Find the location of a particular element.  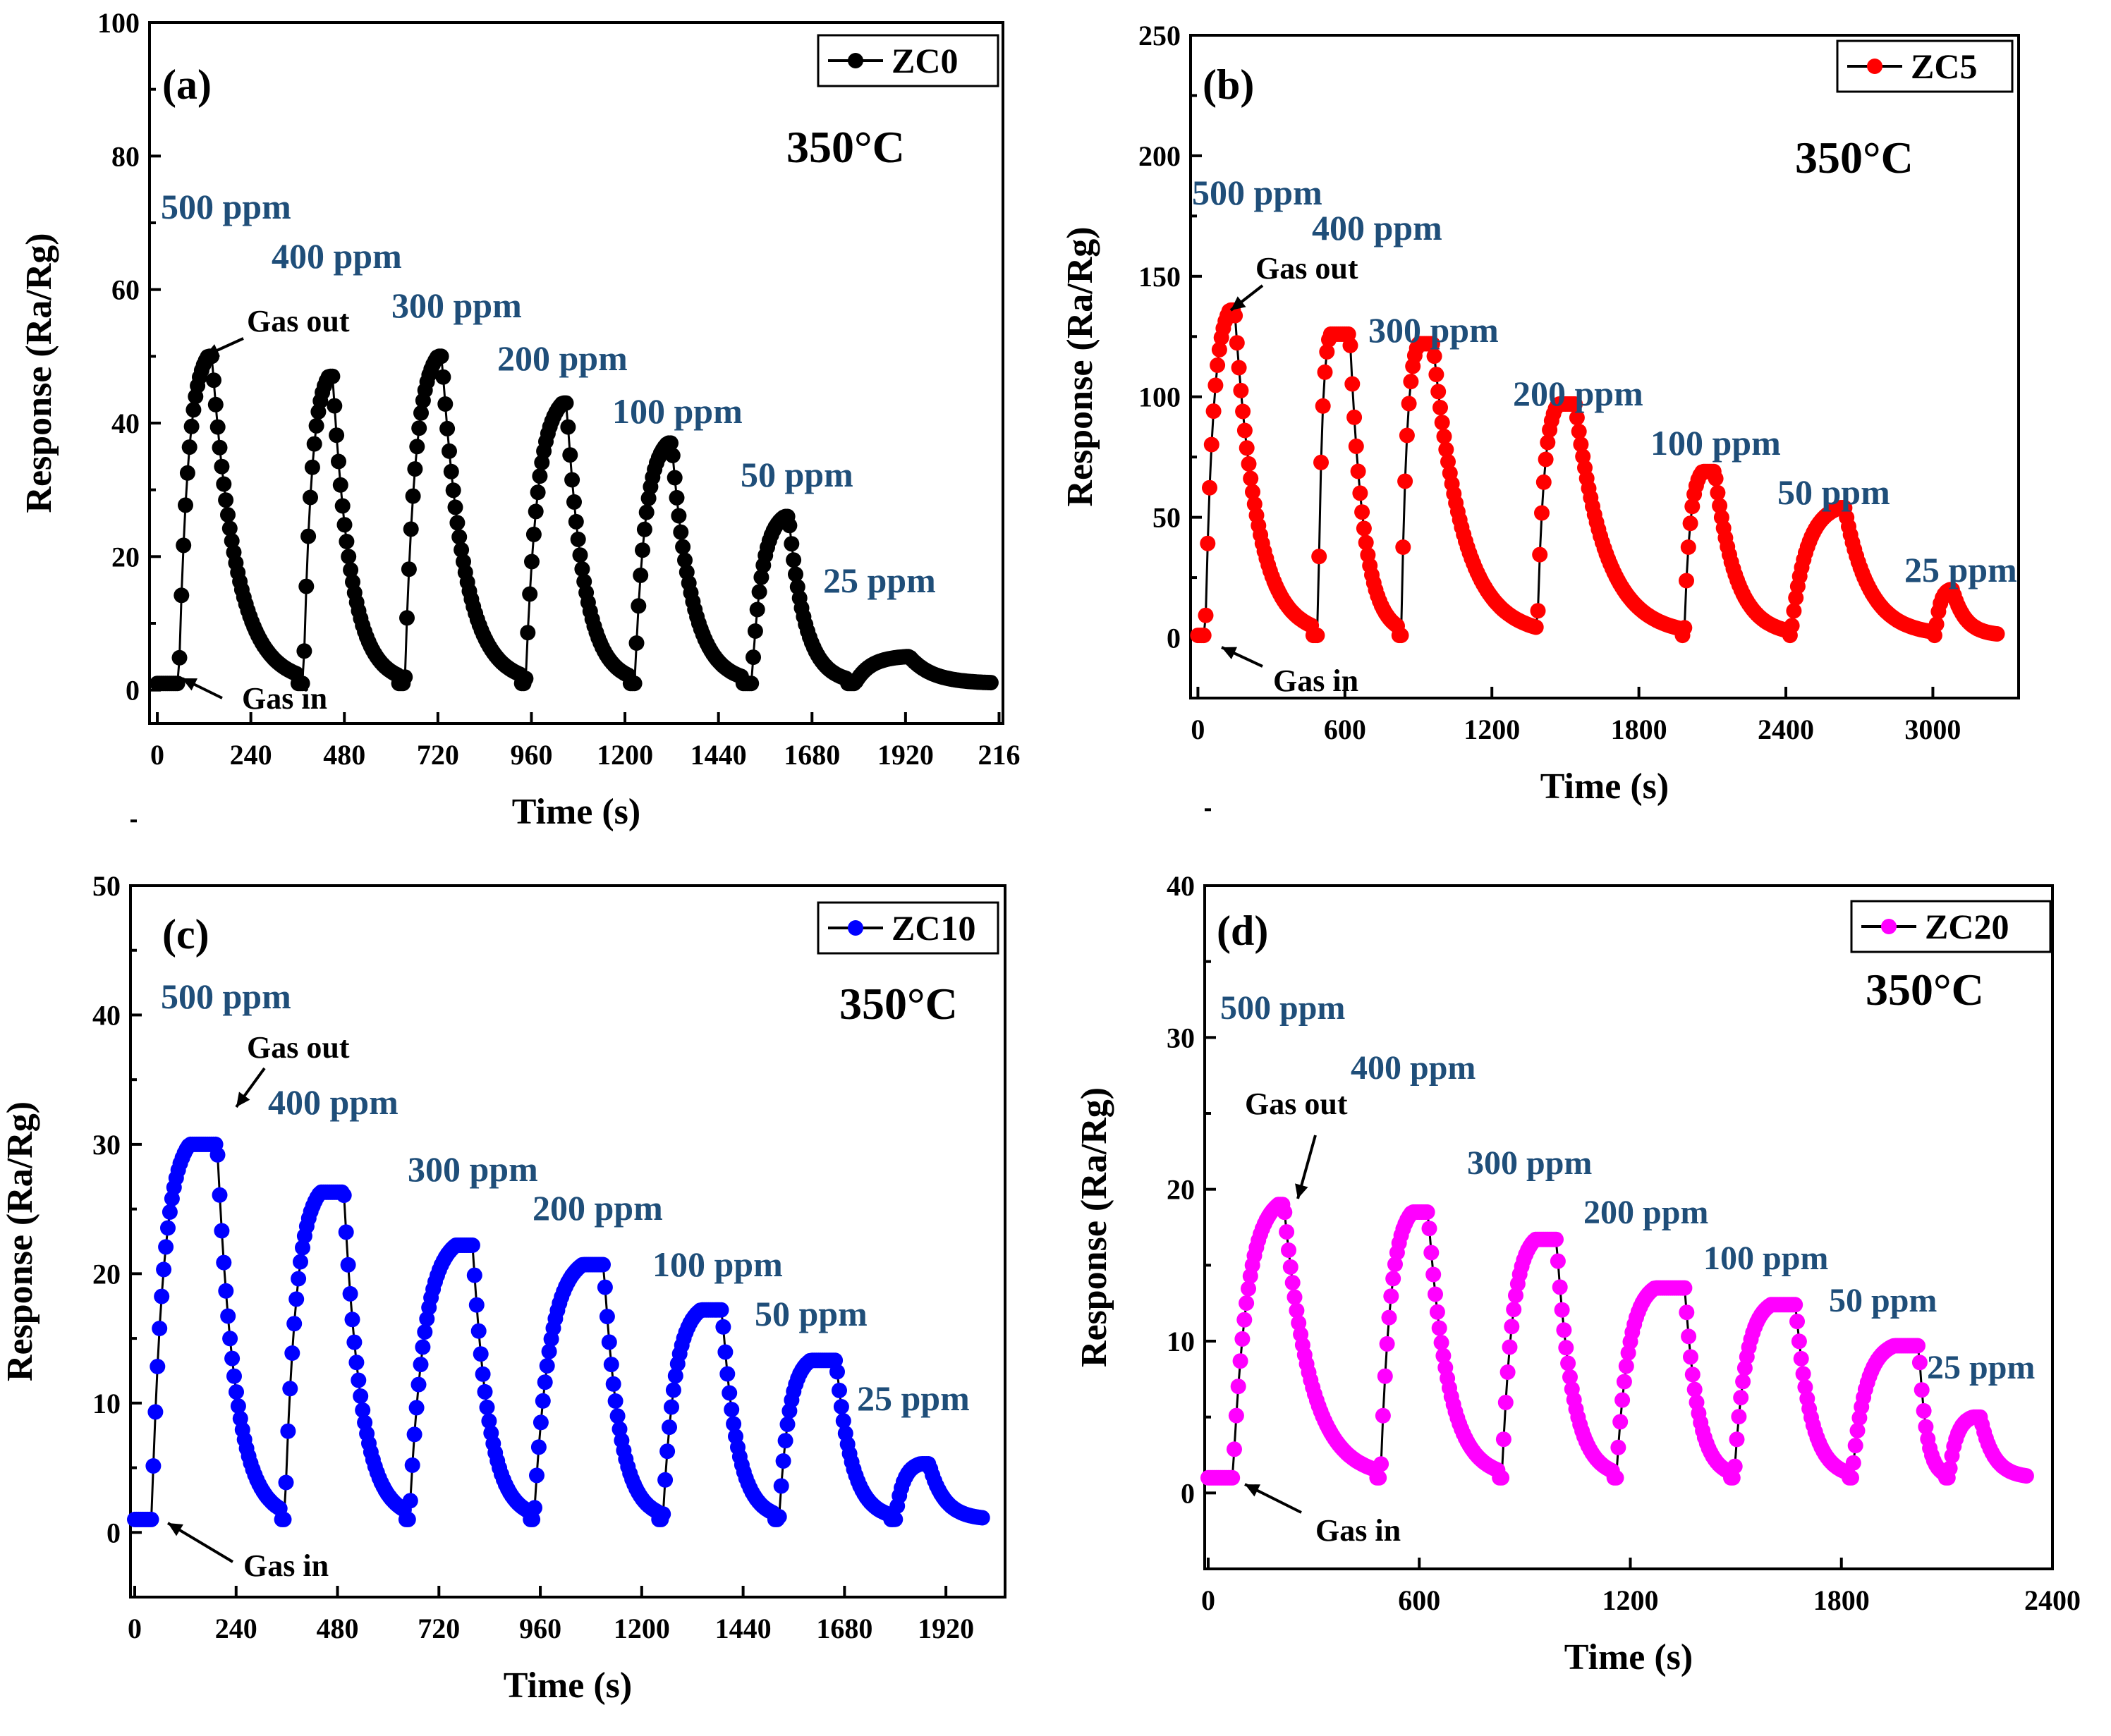

gas-in-label: Gas in is located at coordinates (1316, 681).